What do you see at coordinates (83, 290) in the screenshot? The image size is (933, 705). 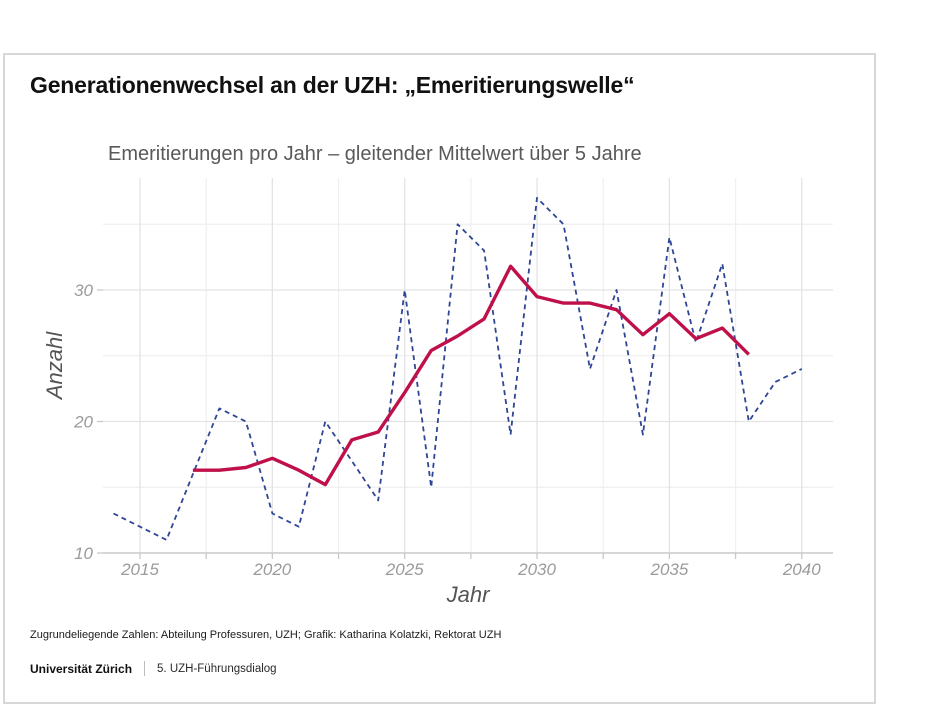 I see `y-tick-label: 30` at bounding box center [83, 290].